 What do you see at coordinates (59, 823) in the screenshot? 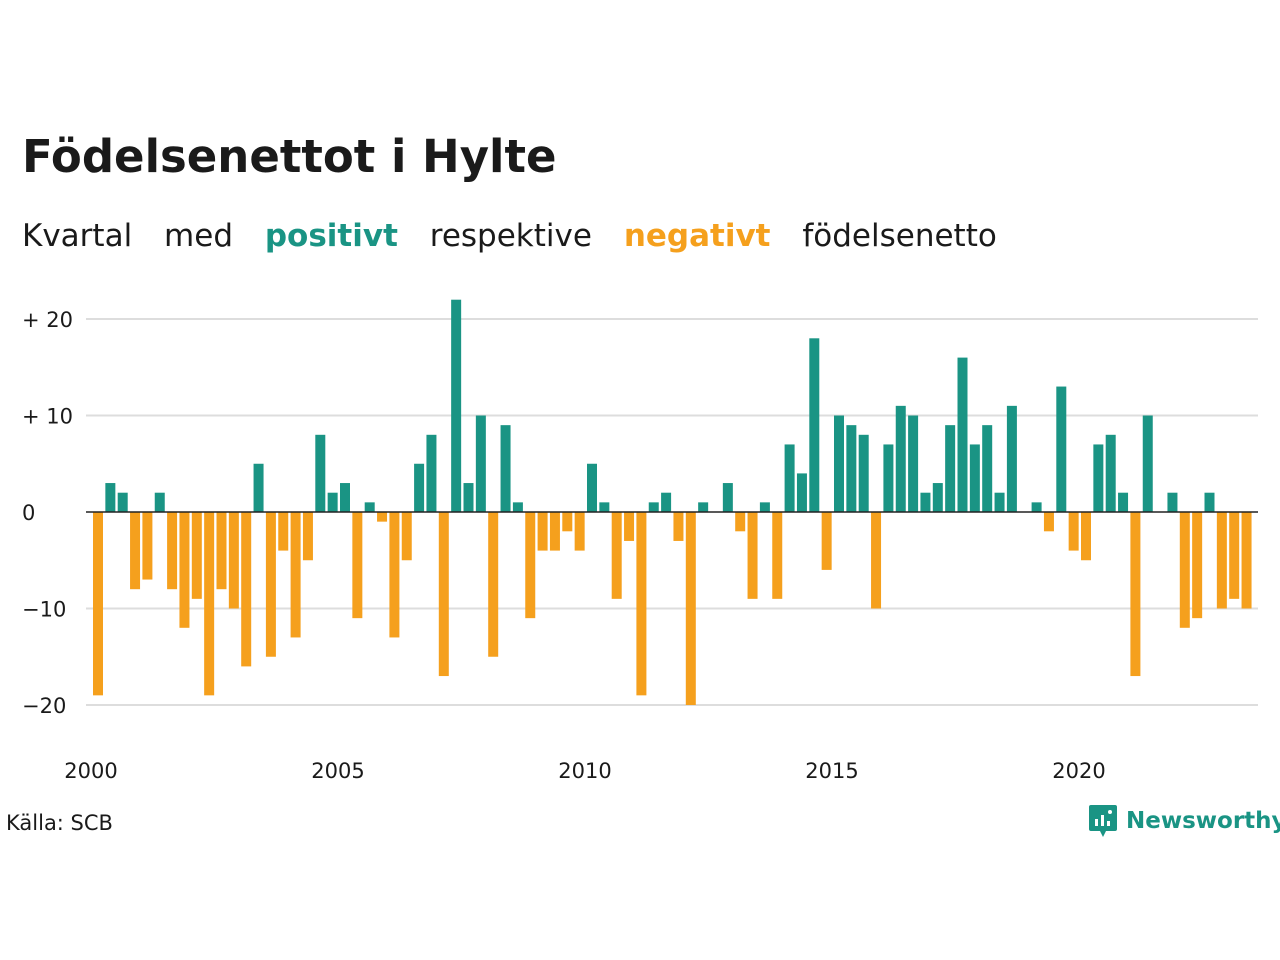
I see `source-note: Källa: SCB` at bounding box center [59, 823].